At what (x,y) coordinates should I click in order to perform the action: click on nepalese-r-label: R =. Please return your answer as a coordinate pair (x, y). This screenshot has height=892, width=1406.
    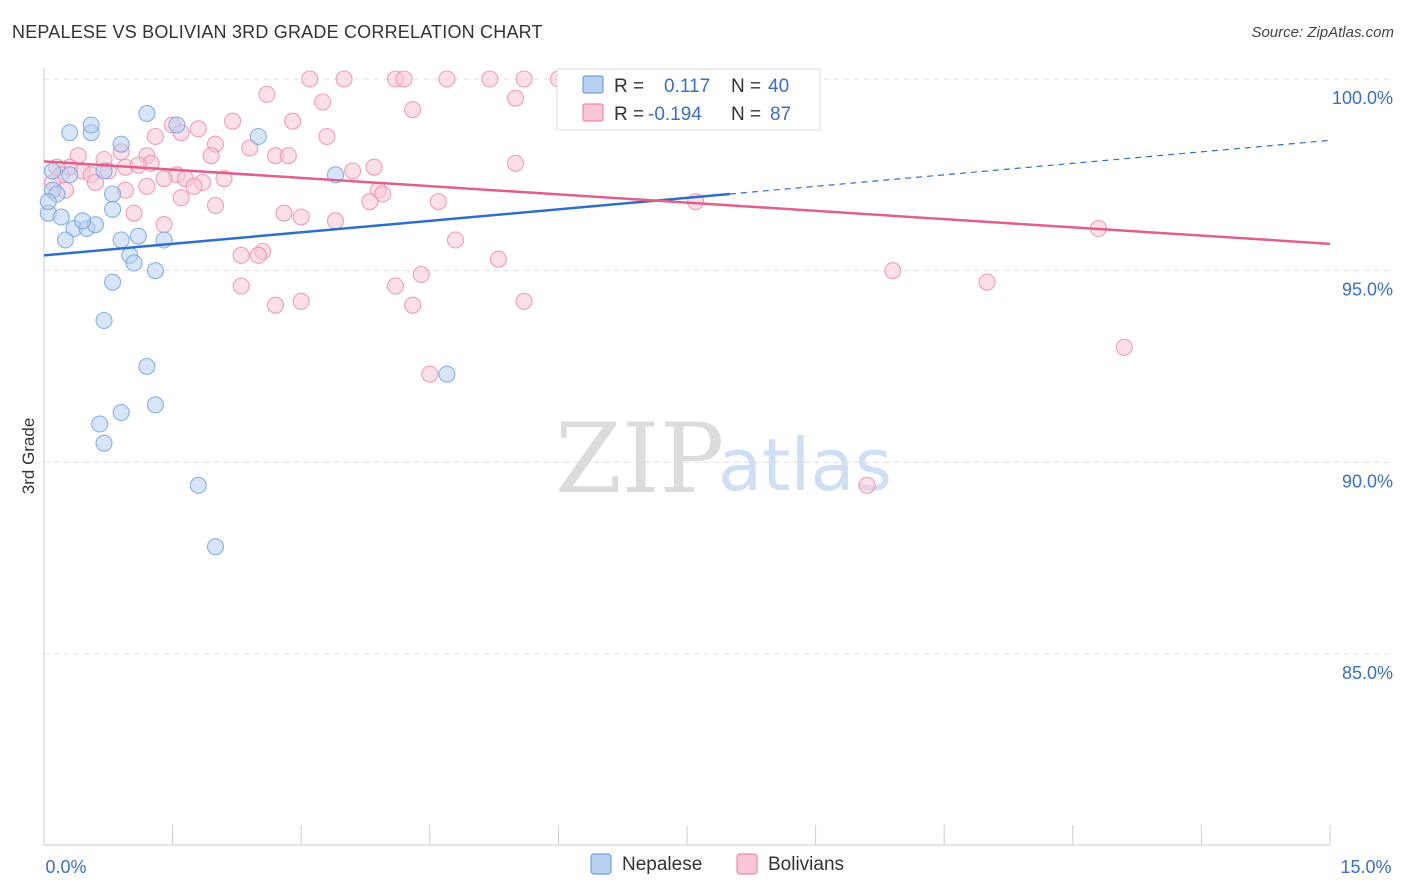
    Looking at the image, I should click on (629, 86).